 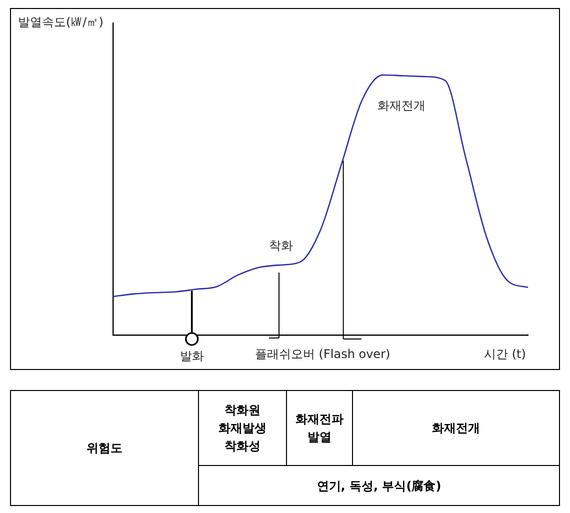 What do you see at coordinates (401, 105) in the screenshot?
I see `annotation: 화재전개` at bounding box center [401, 105].